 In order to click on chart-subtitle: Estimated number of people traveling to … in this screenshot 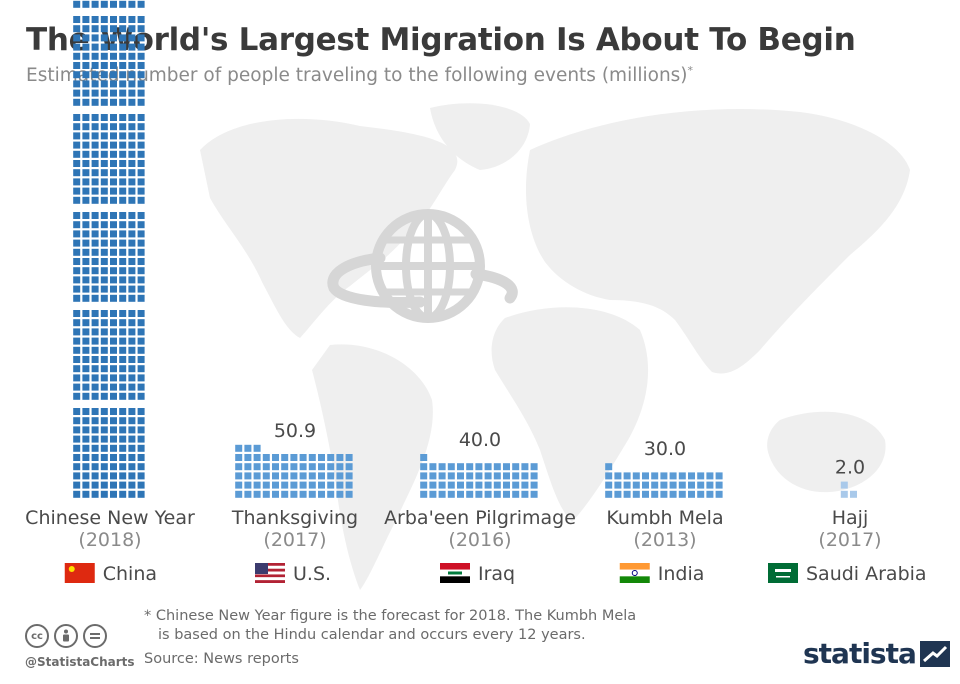, I will do `click(359, 75)`.